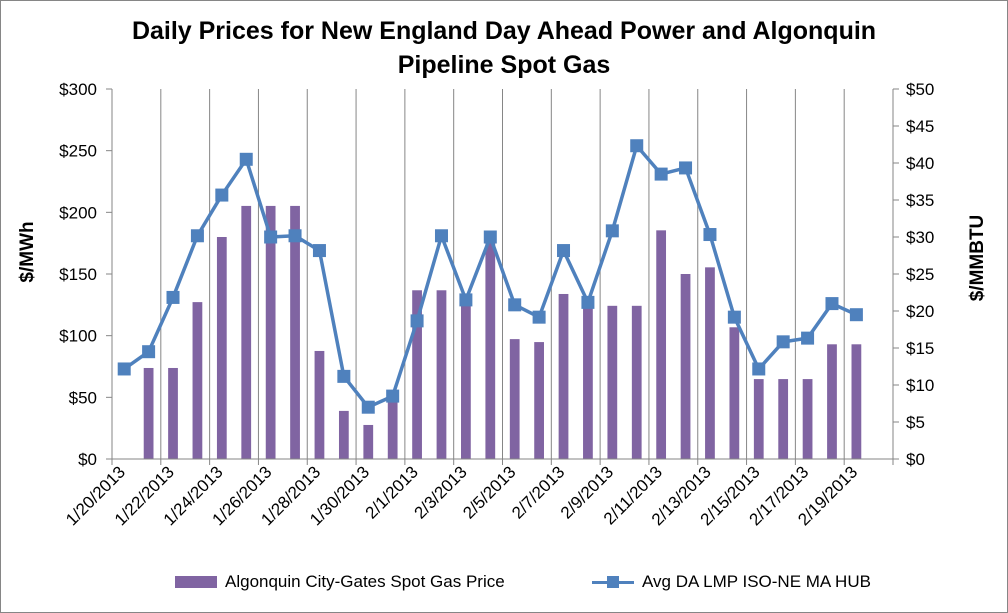 This screenshot has height=613, width=1008. What do you see at coordinates (920, 348) in the screenshot?
I see `right-tick-label: $15` at bounding box center [920, 348].